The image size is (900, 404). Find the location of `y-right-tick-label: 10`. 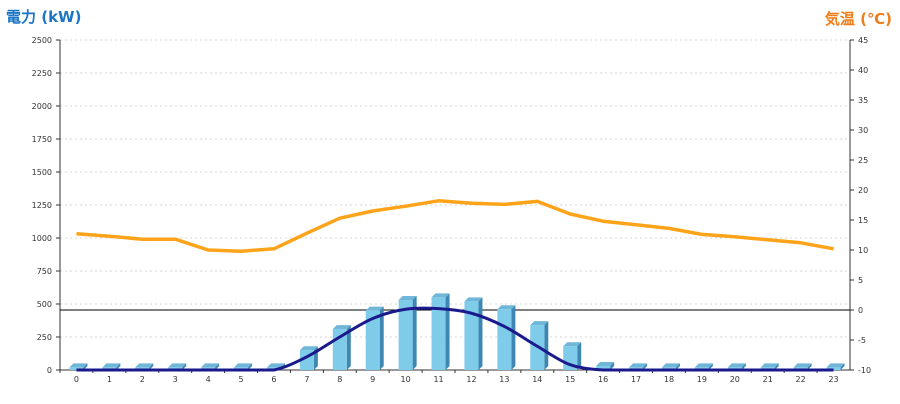

y-right-tick-label: 10 is located at coordinates (863, 250).